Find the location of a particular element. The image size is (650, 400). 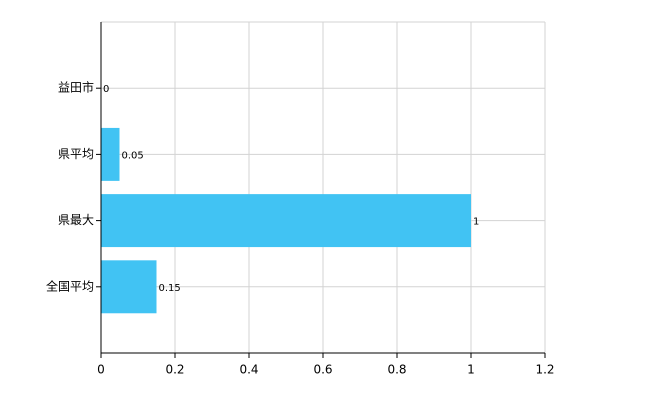

value-label: 1 is located at coordinates (476, 222).